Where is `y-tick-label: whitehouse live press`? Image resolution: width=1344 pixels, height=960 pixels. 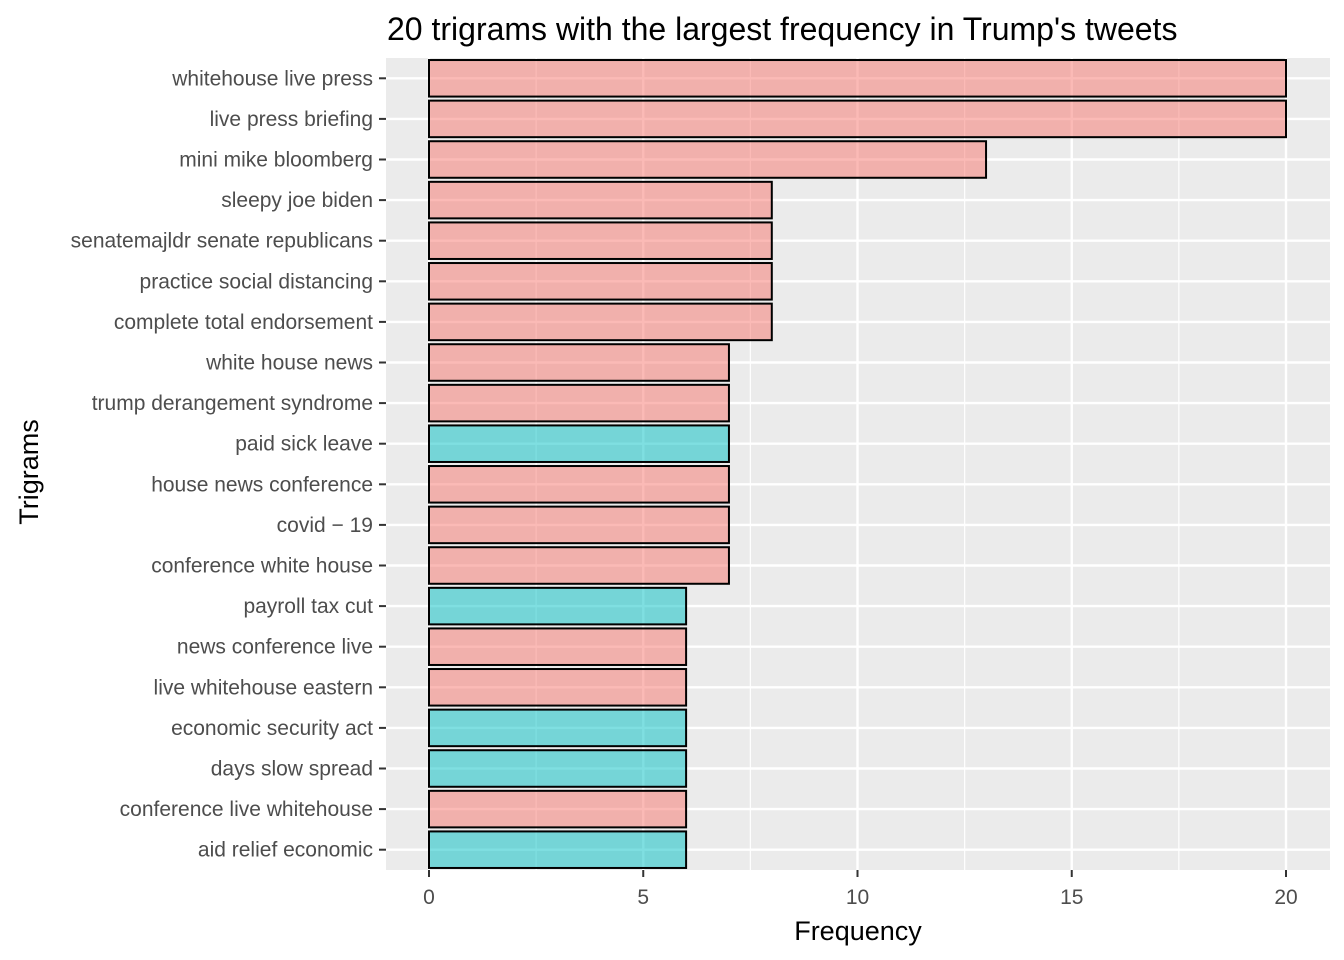 y-tick-label: whitehouse live press is located at coordinates (272, 78).